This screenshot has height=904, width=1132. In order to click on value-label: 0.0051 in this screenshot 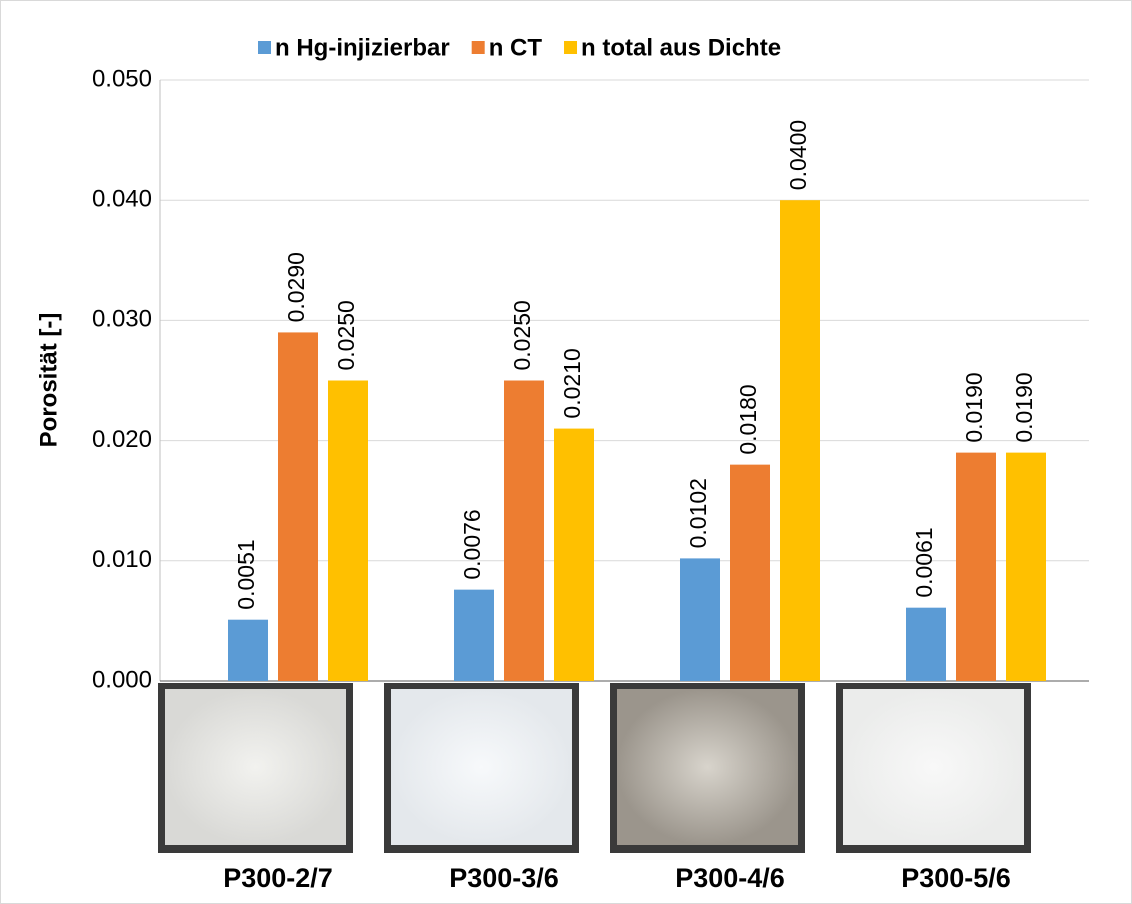, I will do `click(246, 574)`.